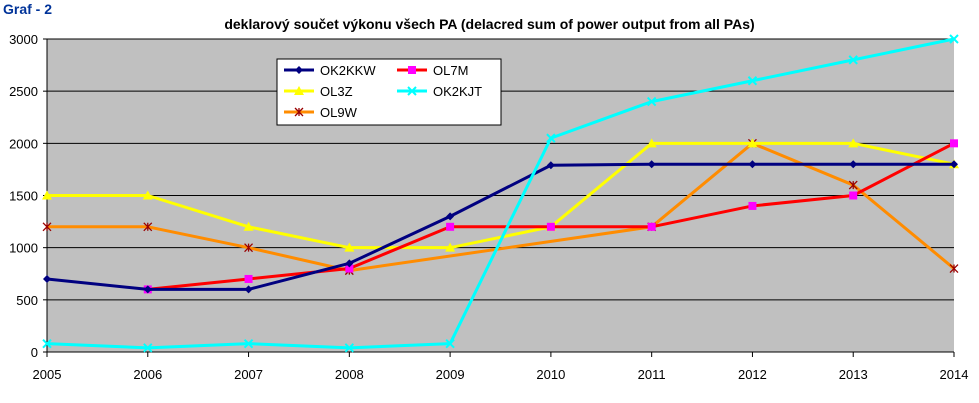 This screenshot has height=403, width=979. What do you see at coordinates (550, 374) in the screenshot?
I see `x-tick-label: 2010` at bounding box center [550, 374].